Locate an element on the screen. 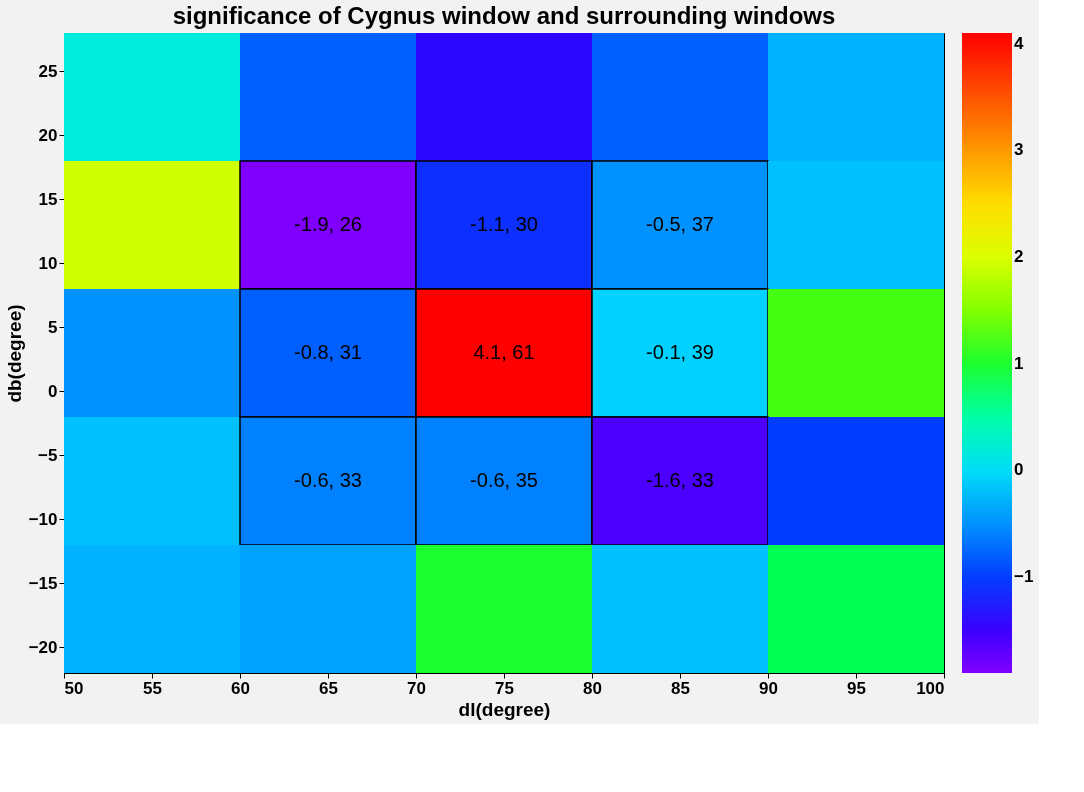 The image size is (1084, 792). y-tick-label: −15 is located at coordinates (43, 583).